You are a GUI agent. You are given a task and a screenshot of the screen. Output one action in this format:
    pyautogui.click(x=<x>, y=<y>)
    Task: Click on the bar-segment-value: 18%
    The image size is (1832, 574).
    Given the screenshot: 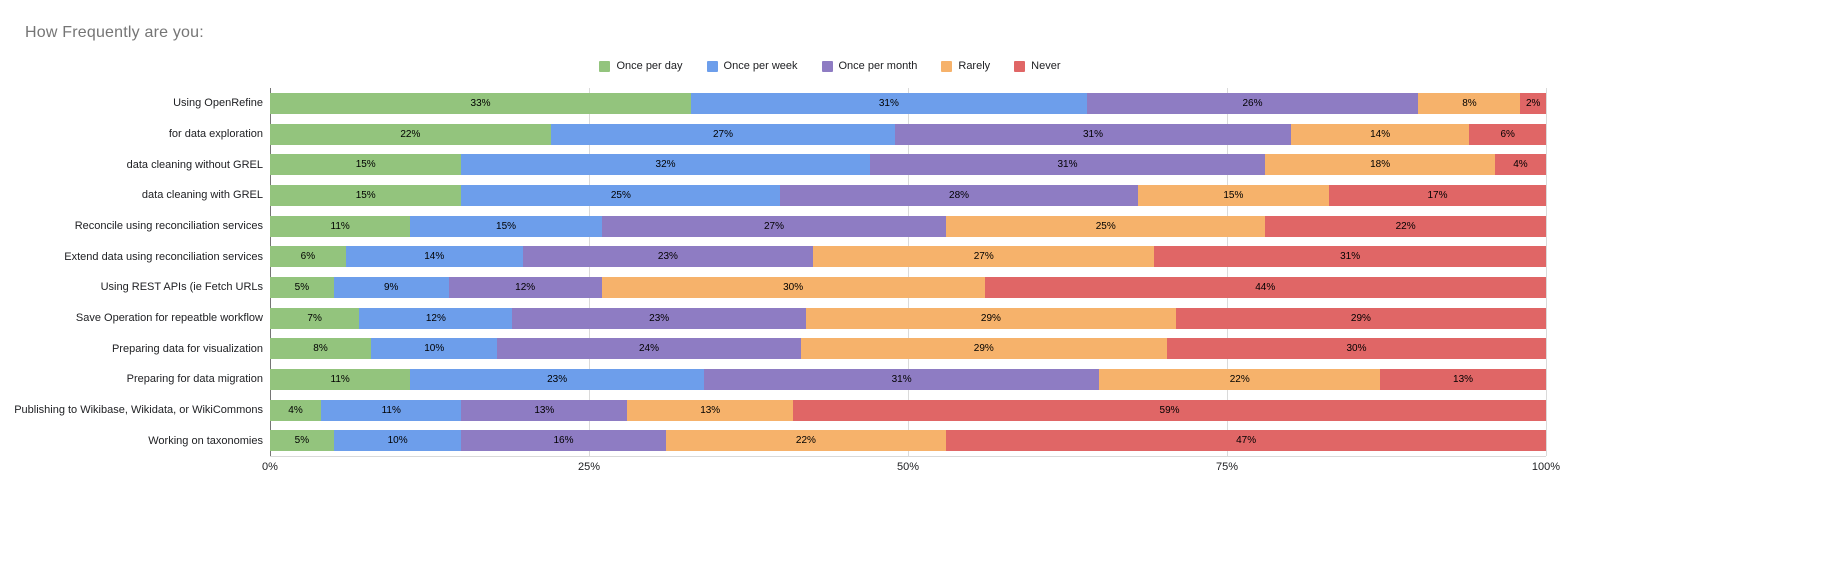 What is the action you would take?
    pyautogui.click(x=1380, y=165)
    